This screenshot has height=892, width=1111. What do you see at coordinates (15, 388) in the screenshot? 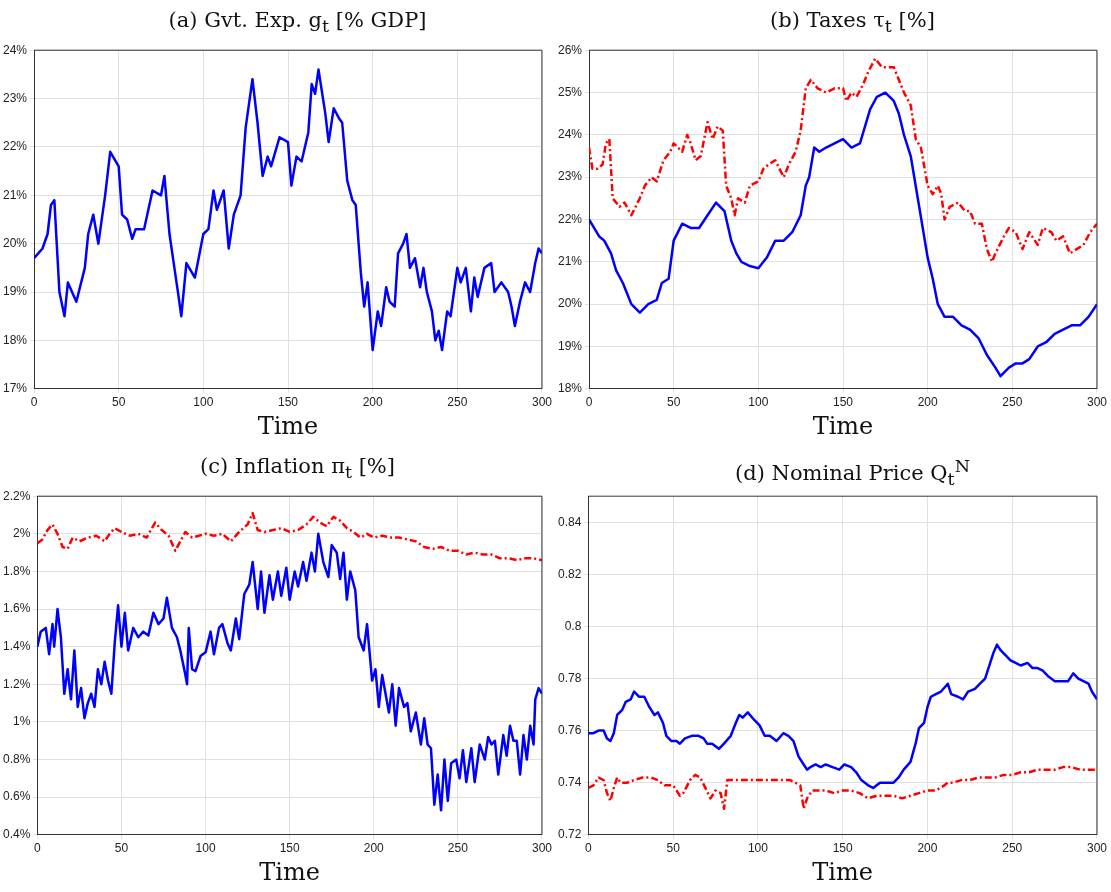
I see `y-tick-label: 17%` at bounding box center [15, 388].